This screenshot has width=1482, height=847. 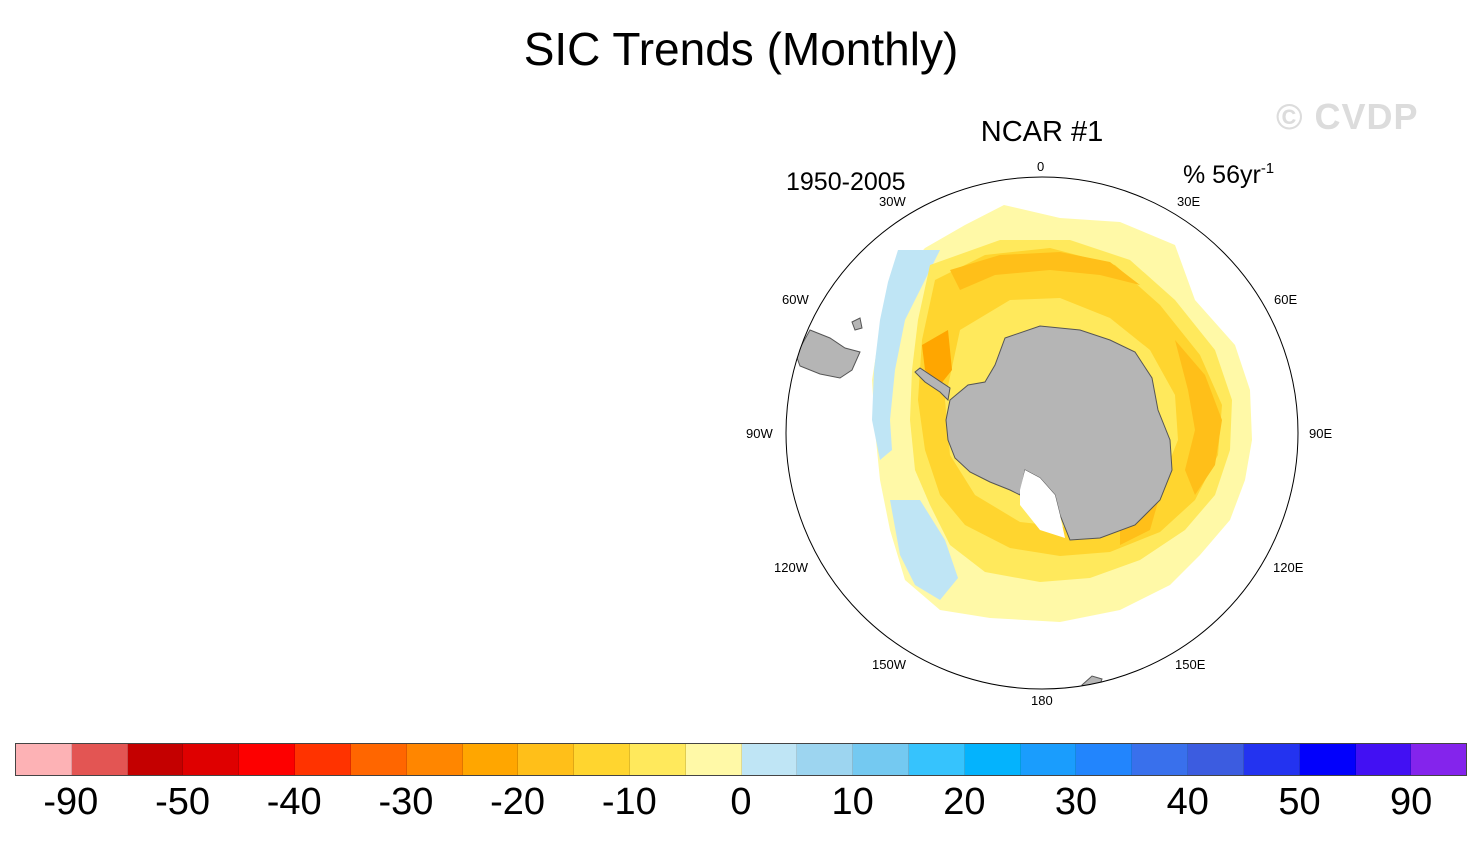 I want to click on colorbar-label: -90, so click(x=71, y=802).